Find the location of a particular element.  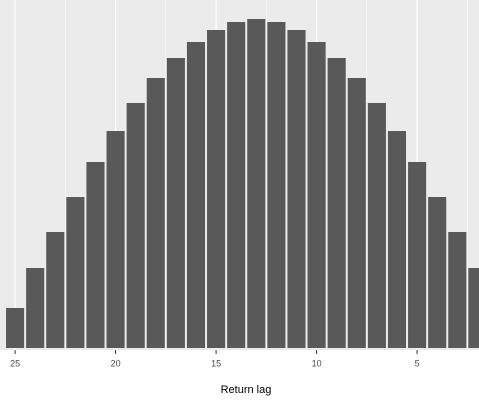

x-axis-title: Return lag is located at coordinates (246, 390).